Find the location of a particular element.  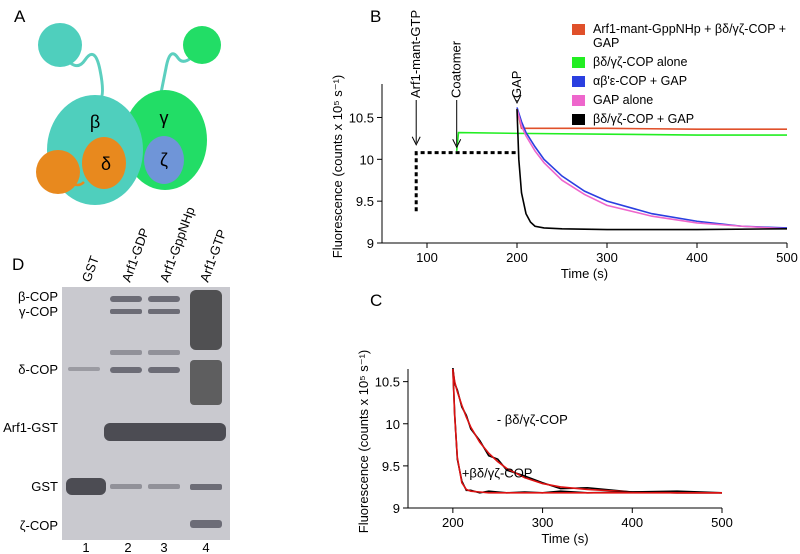

subunit-label: δ is located at coordinates (106, 164).